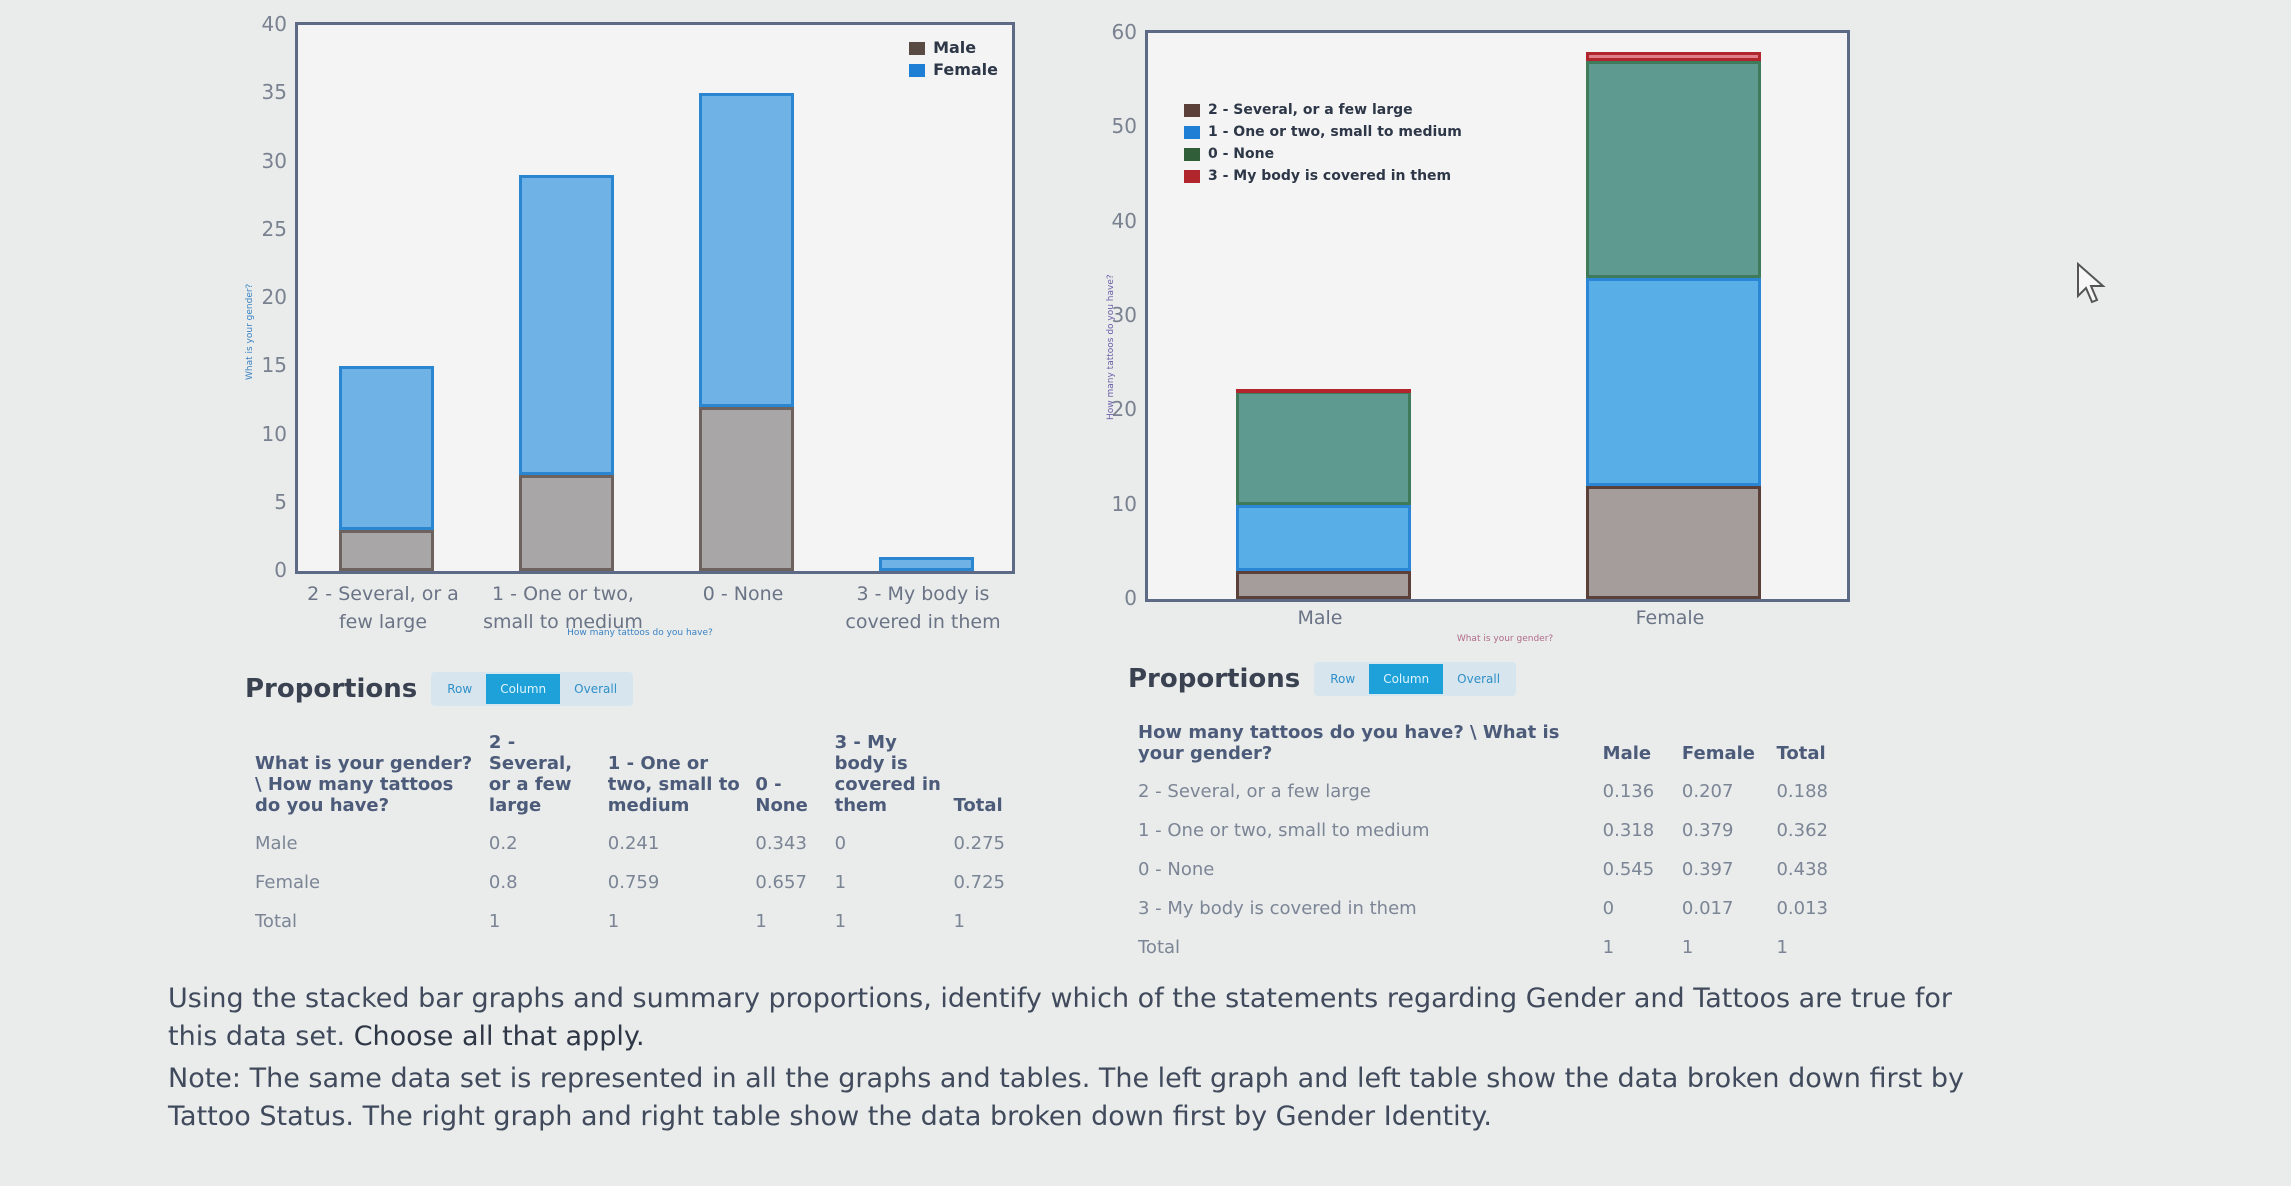 This screenshot has height=1186, width=2291. Describe the element at coordinates (250, 331) in the screenshot. I see `left-chart-y-label: What is your gender?` at that location.